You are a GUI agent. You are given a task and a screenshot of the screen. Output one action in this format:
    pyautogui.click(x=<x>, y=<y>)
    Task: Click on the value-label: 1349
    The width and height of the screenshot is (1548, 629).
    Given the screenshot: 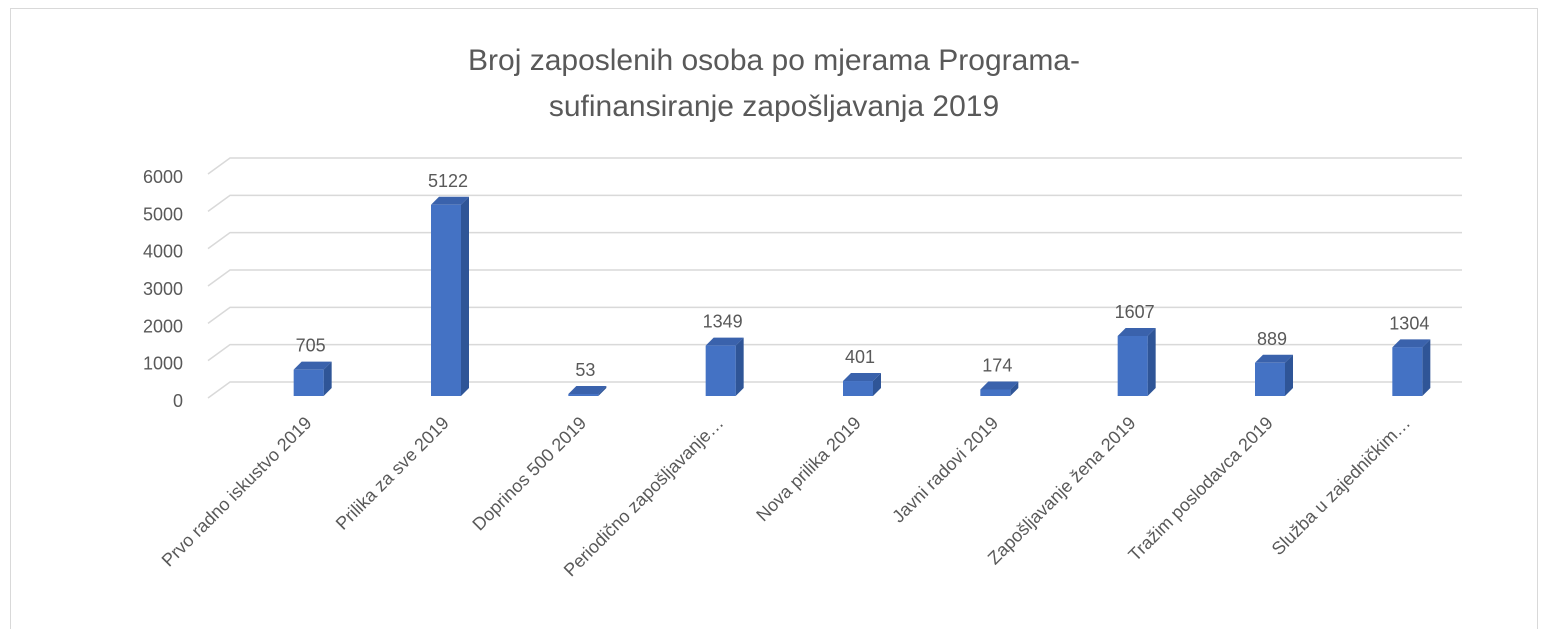 What is the action you would take?
    pyautogui.click(x=723, y=322)
    